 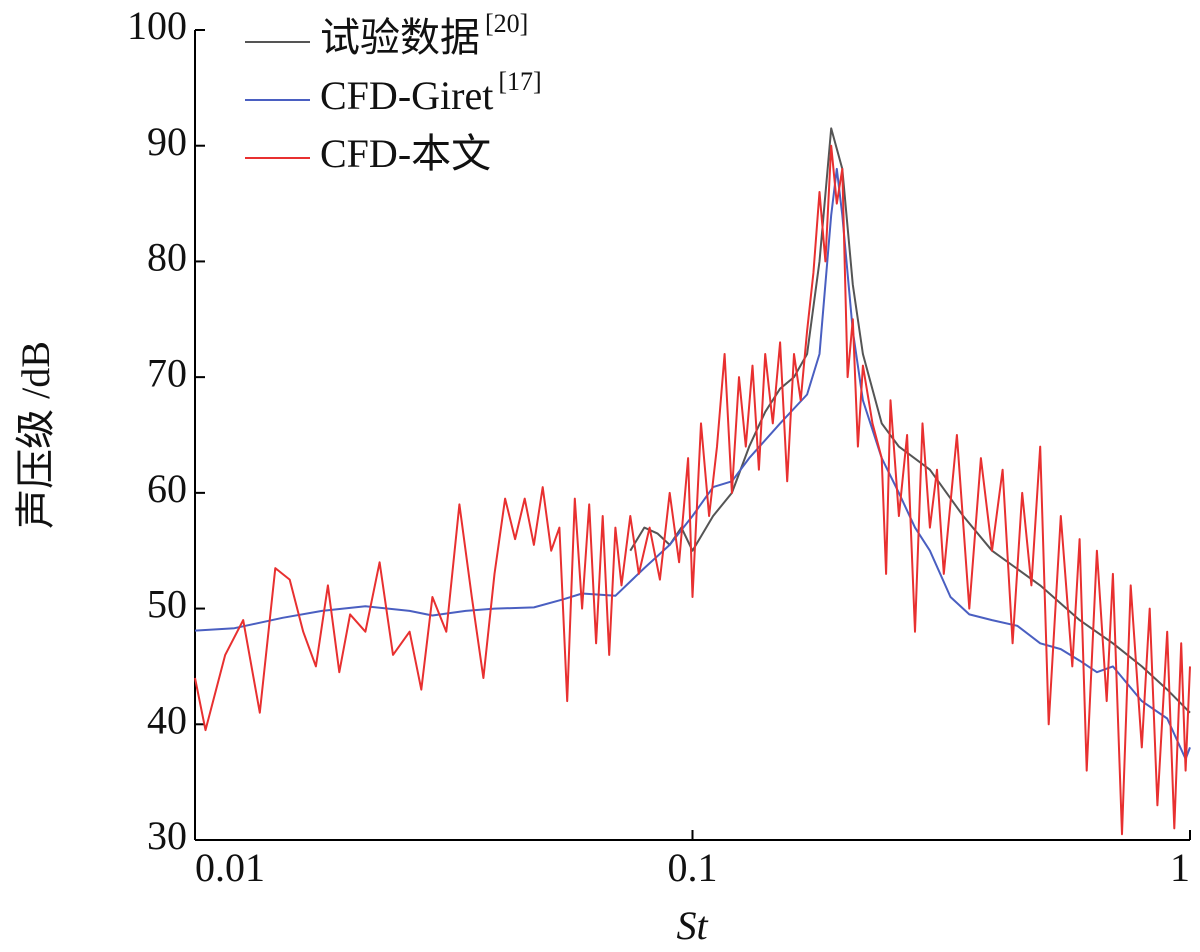 What do you see at coordinates (167, 719) in the screenshot?
I see `y-tick-label: 40` at bounding box center [167, 719].